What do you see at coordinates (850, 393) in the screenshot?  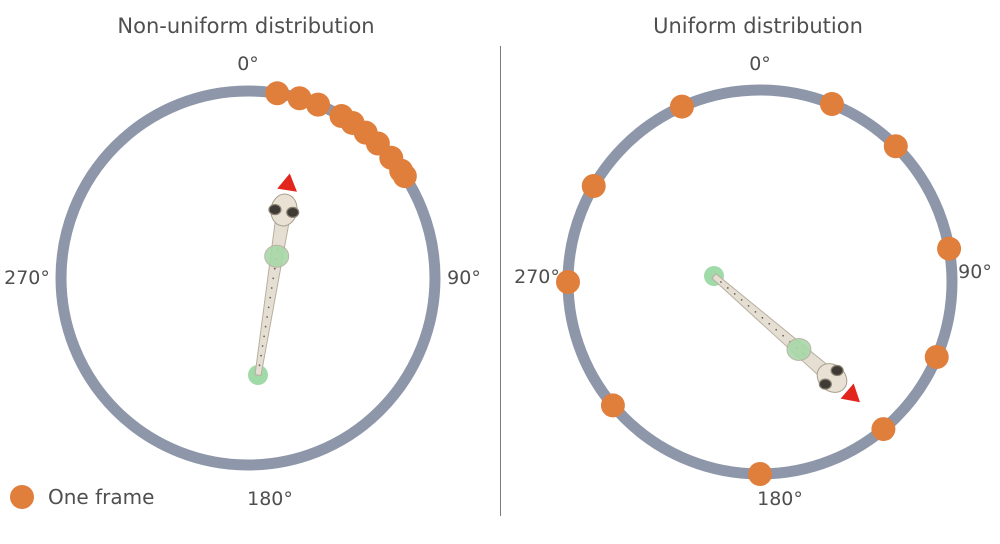 I see `right-heading-arrow` at bounding box center [850, 393].